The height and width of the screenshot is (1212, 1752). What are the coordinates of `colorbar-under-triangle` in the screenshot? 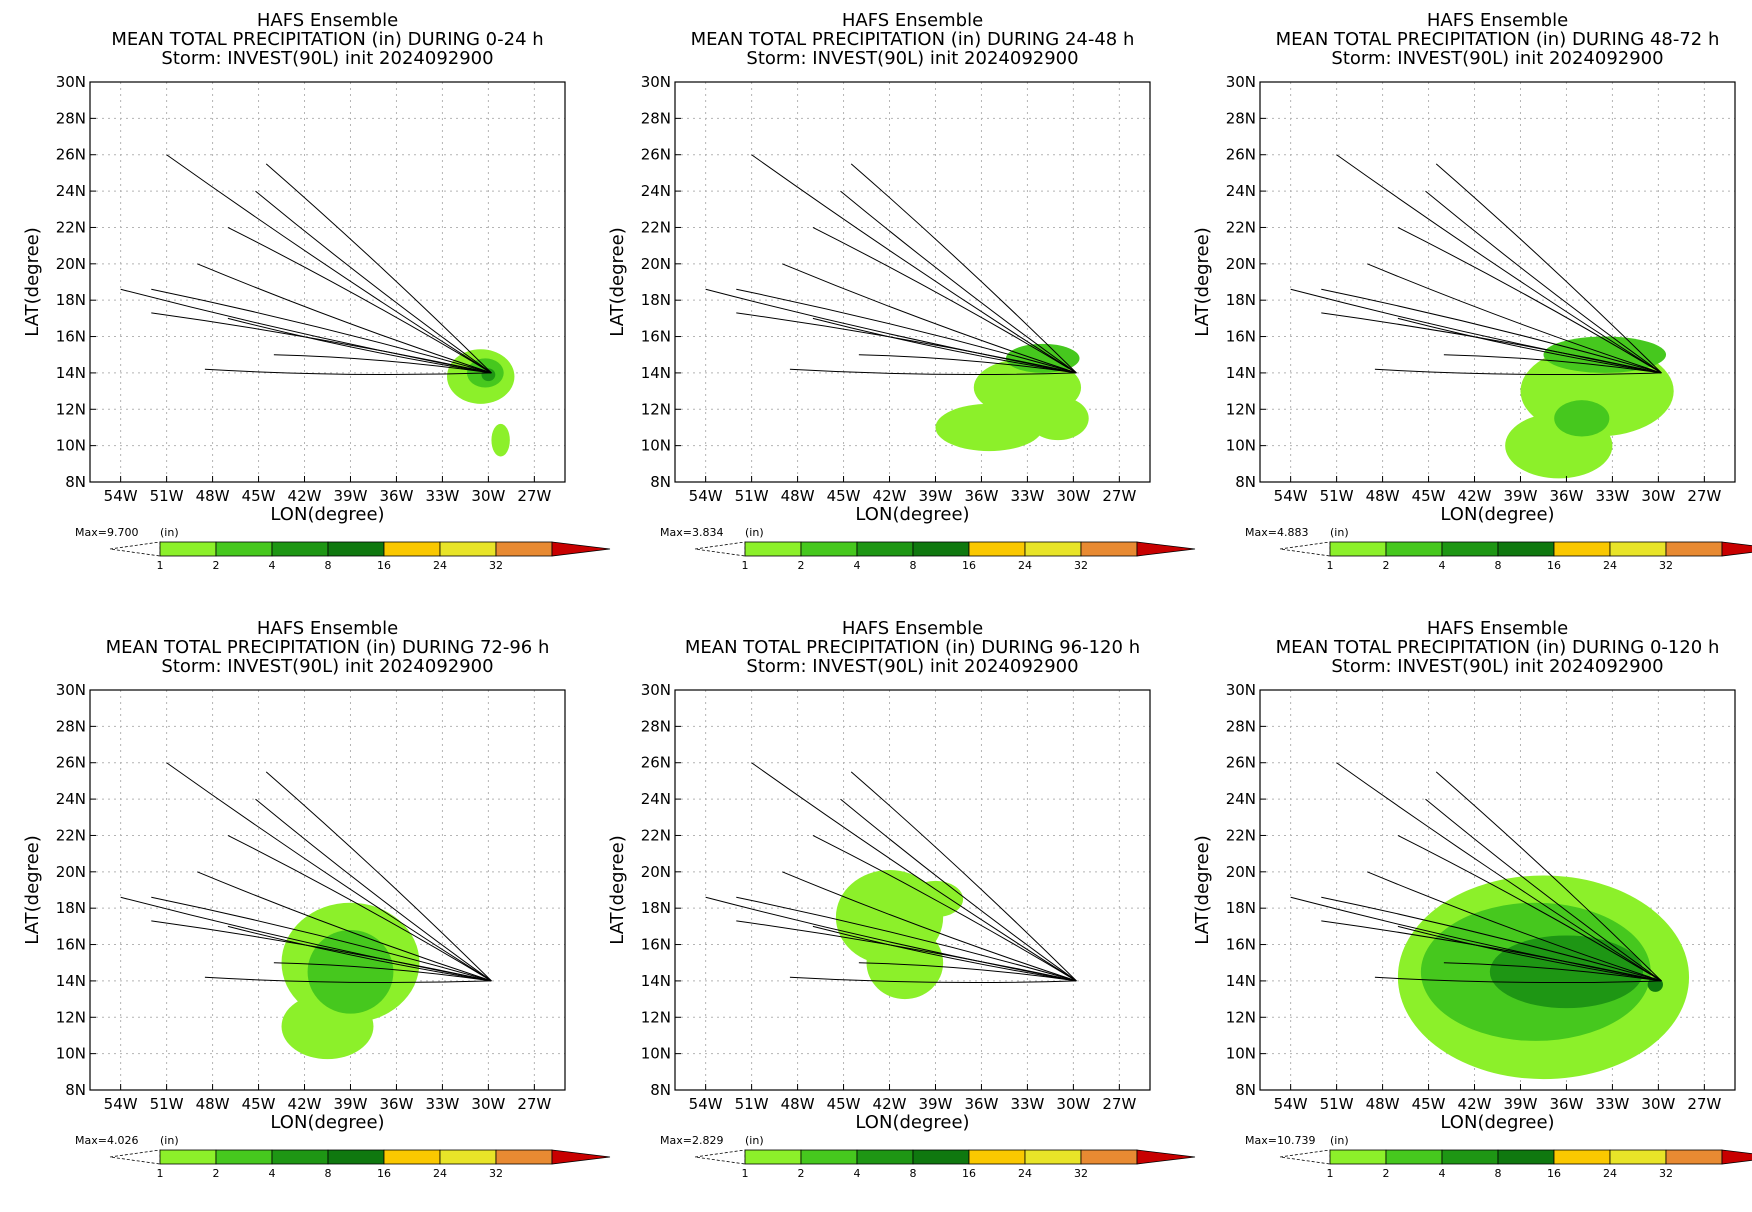 It's located at (720, 549).